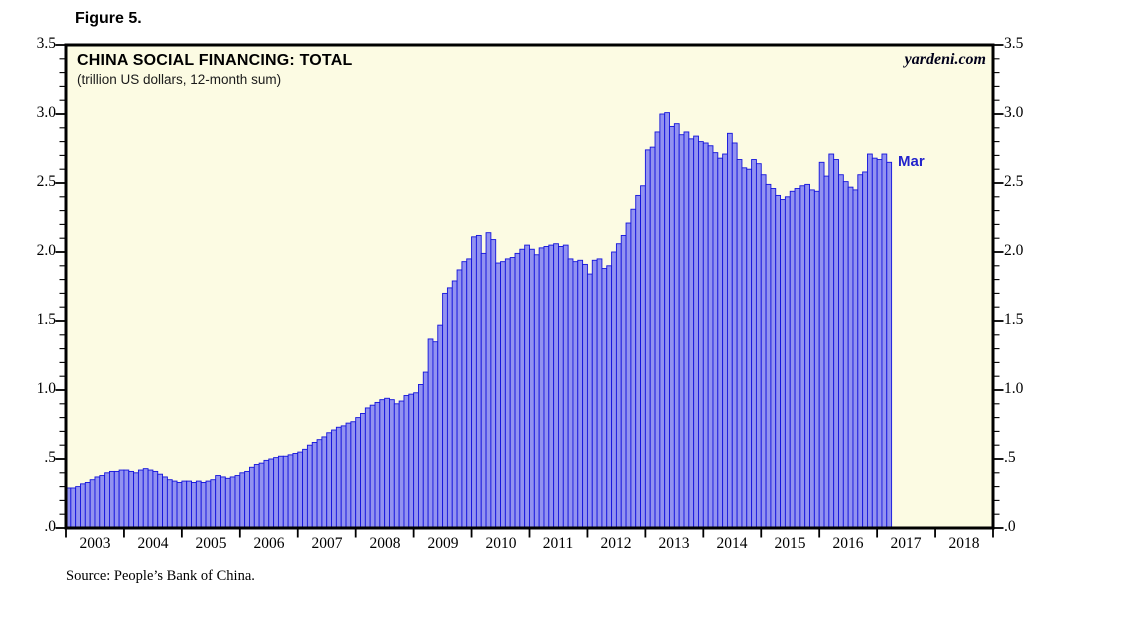 This screenshot has height=621, width=1138. I want to click on chart-title: CHINA SOCIAL FINANCING: TOTAL, so click(215, 60).